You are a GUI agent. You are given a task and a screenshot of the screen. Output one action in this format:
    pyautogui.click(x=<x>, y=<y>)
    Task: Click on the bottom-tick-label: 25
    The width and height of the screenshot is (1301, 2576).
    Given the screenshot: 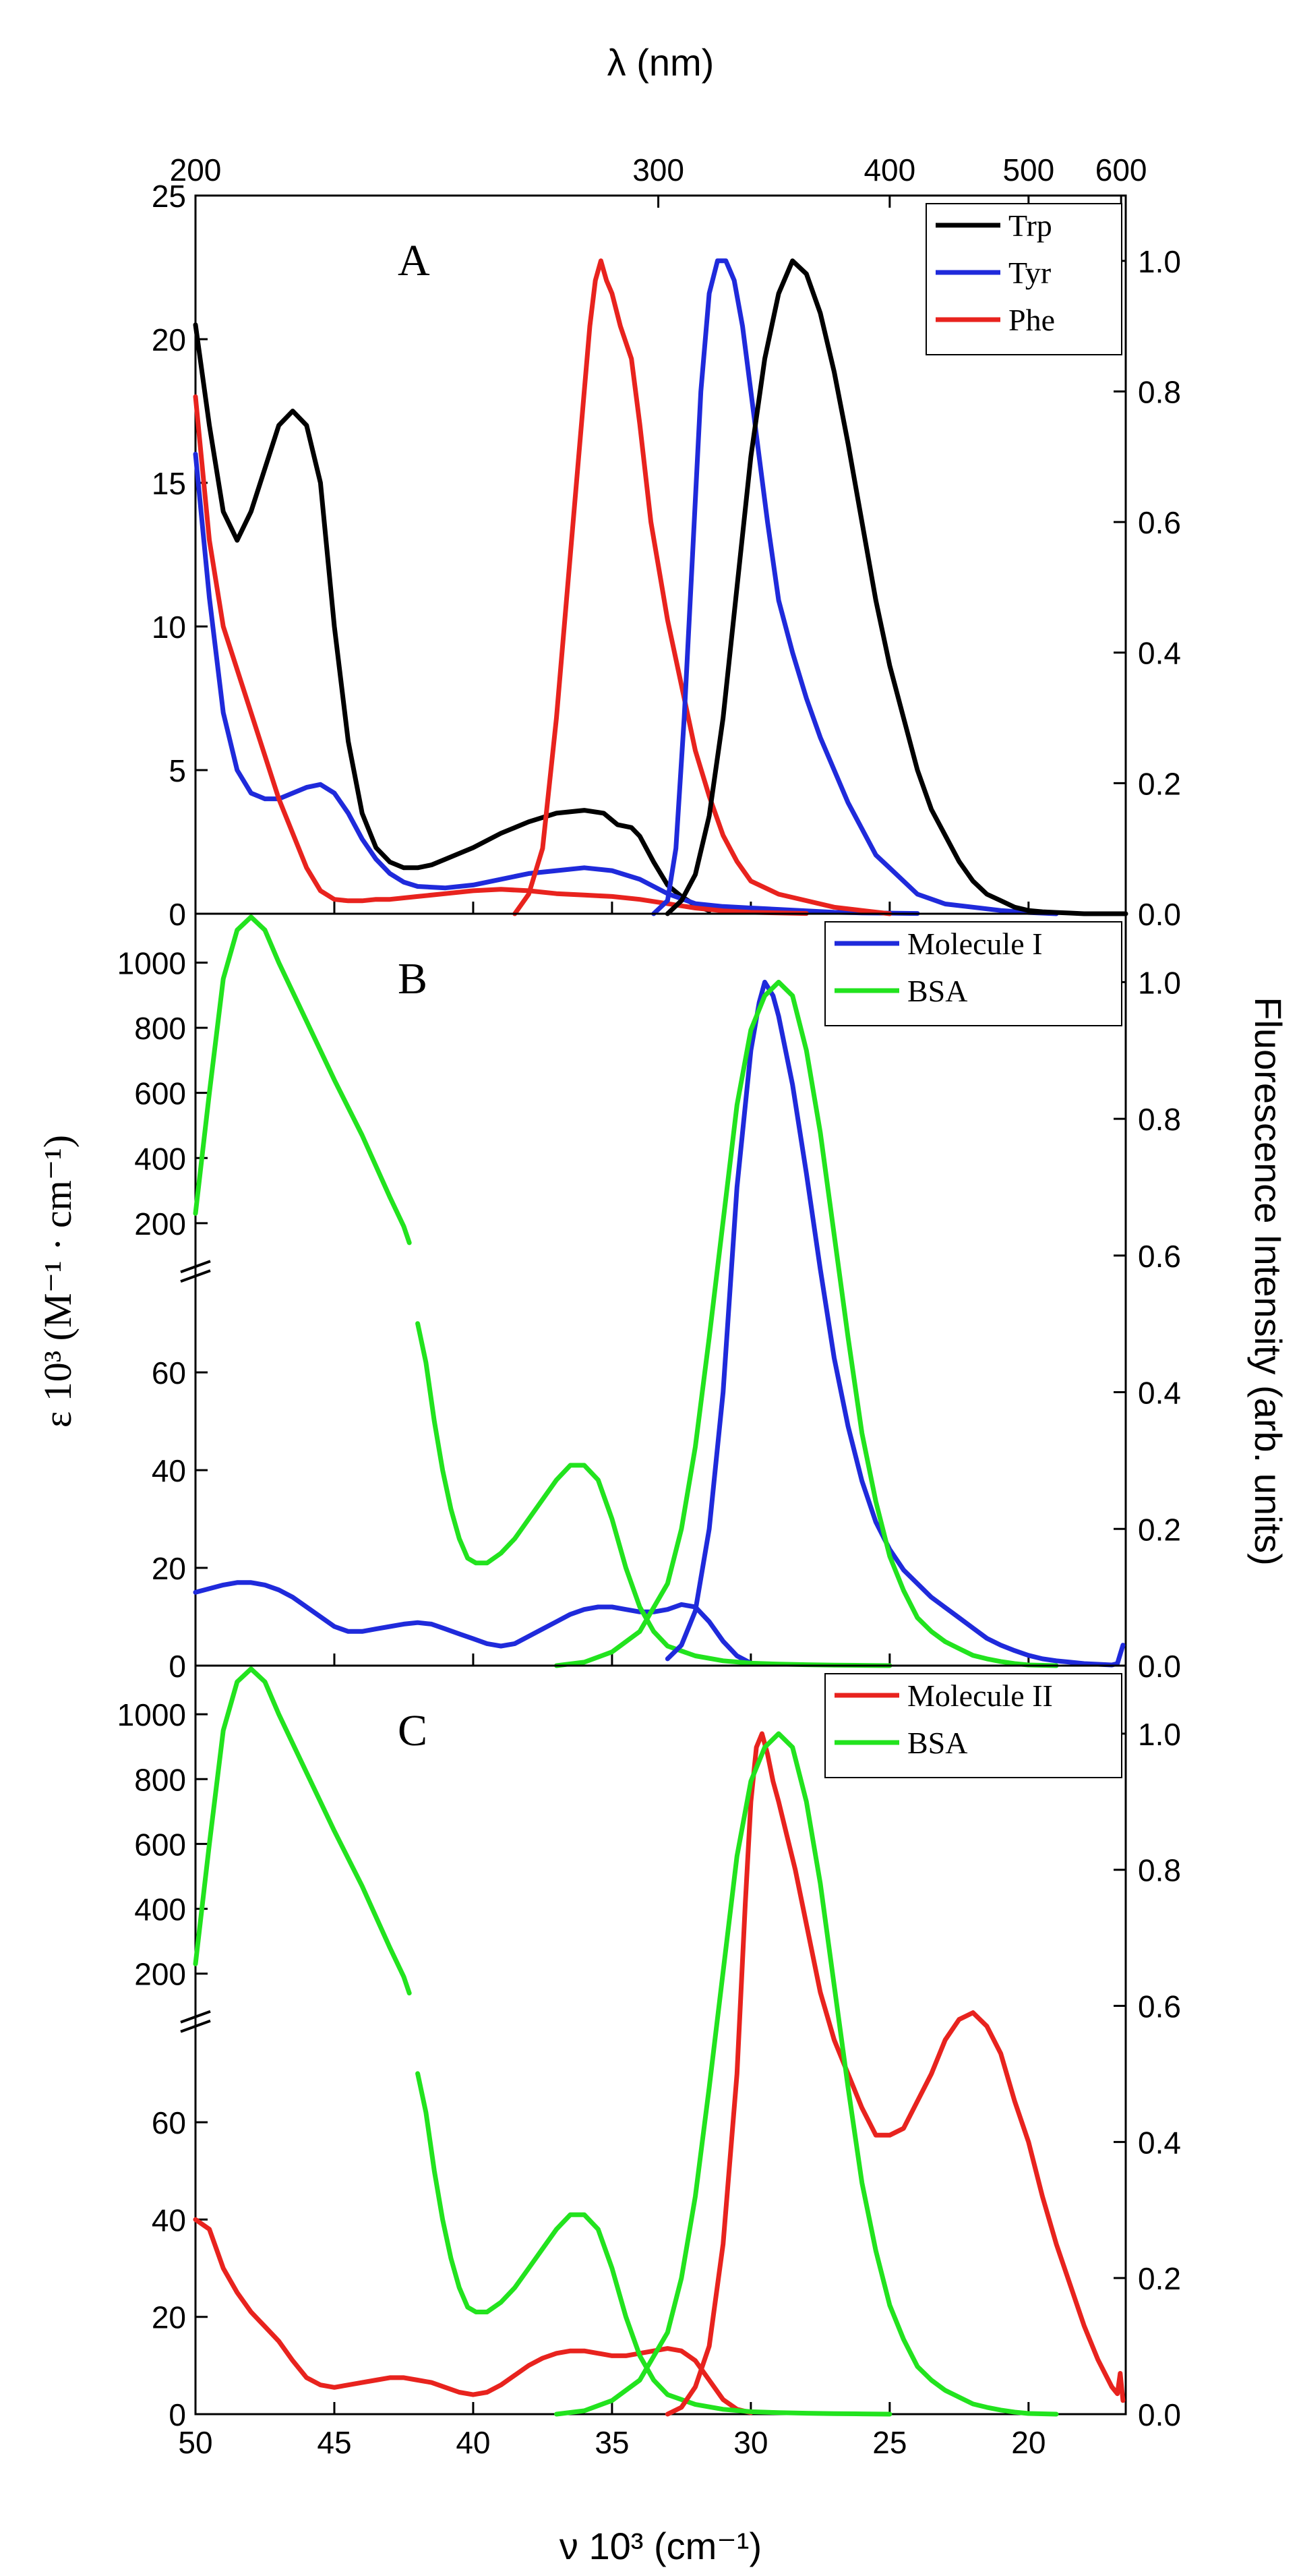 What is the action you would take?
    pyautogui.click(x=889, y=2442)
    